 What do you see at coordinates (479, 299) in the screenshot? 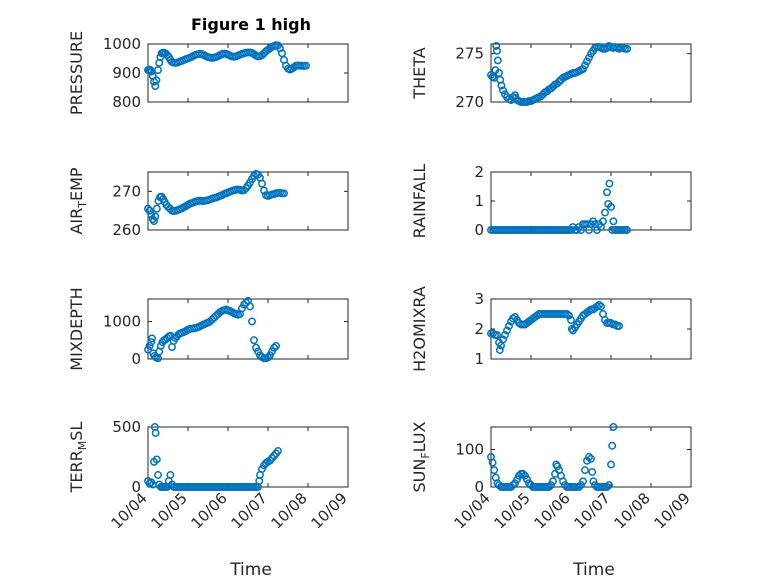
I see `y-tick-label: 3` at bounding box center [479, 299].